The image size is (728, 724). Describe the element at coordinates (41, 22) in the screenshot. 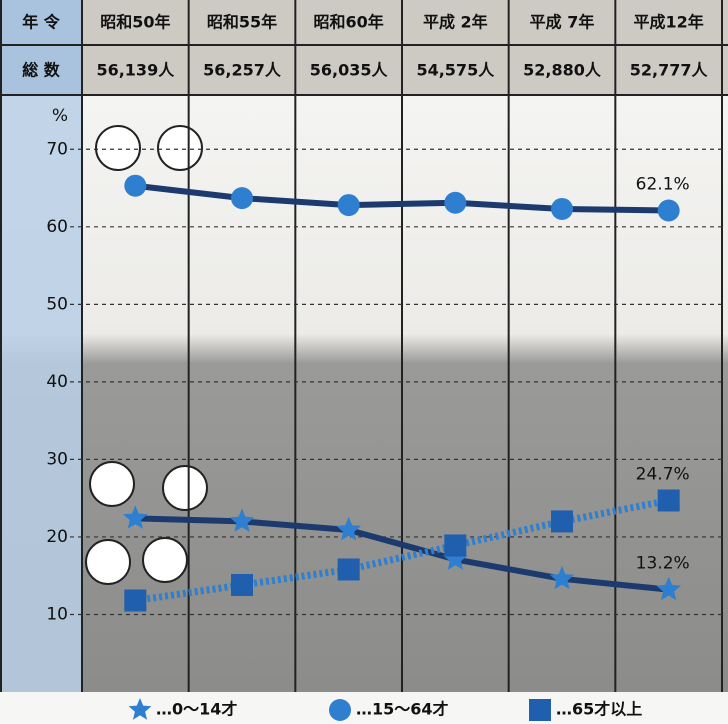

I see `header-label: 年 令` at that location.